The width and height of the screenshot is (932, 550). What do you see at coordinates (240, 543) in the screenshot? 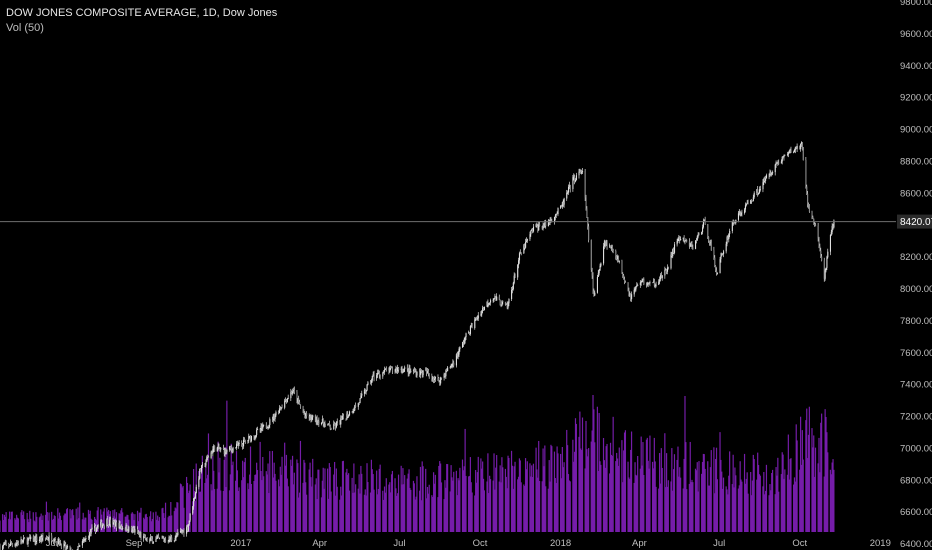
I see `x-tick-label: 2017` at bounding box center [240, 543].